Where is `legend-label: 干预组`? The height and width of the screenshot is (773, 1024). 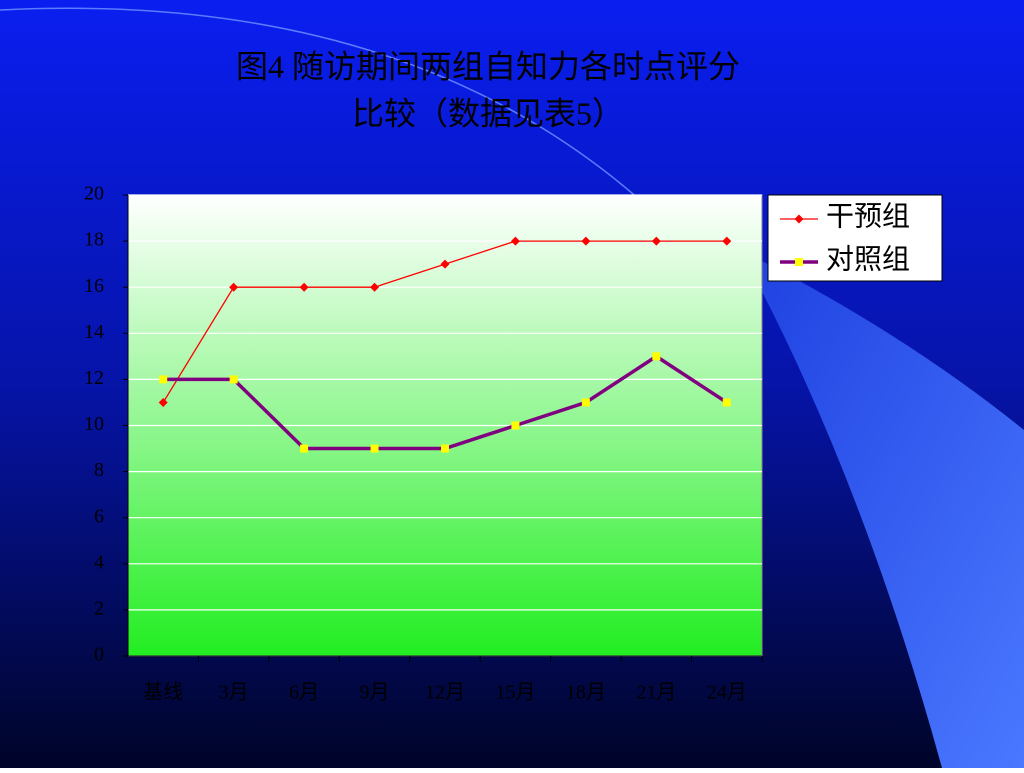
legend-label: 干预组 is located at coordinates (868, 216).